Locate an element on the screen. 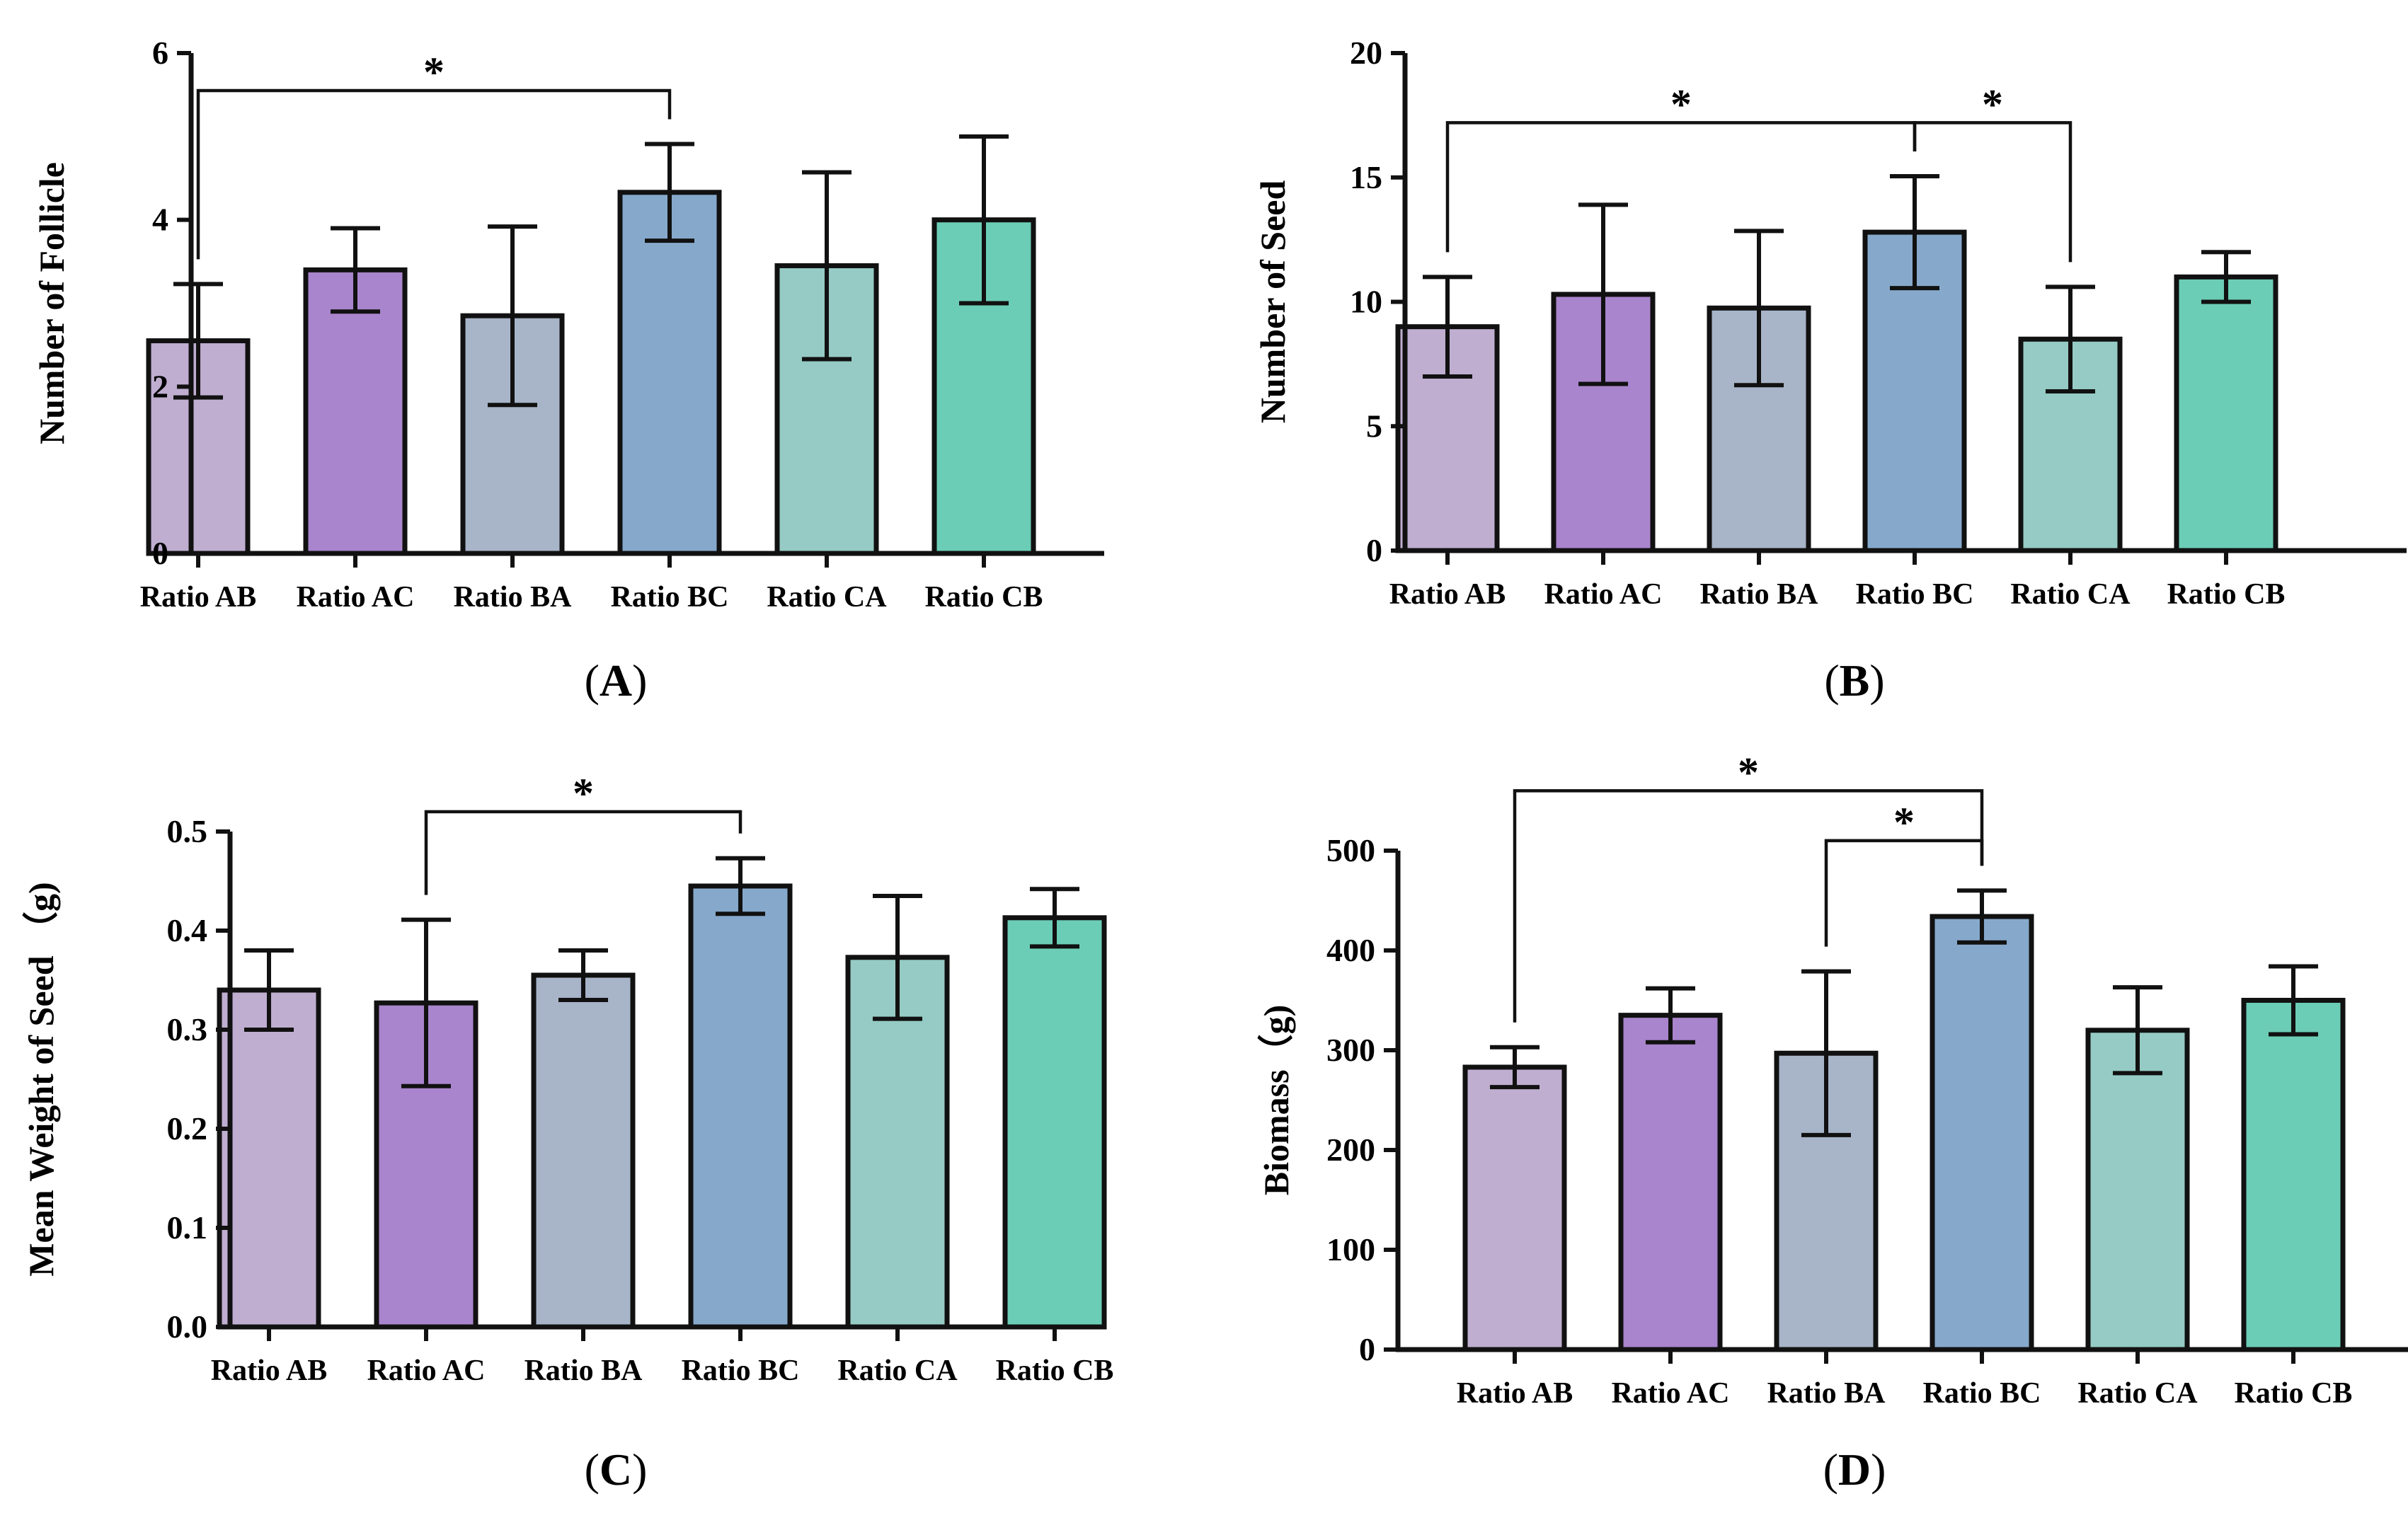 This screenshot has height=1518, width=2408. x-tick-label-b: Ratio AB is located at coordinates (1448, 595).